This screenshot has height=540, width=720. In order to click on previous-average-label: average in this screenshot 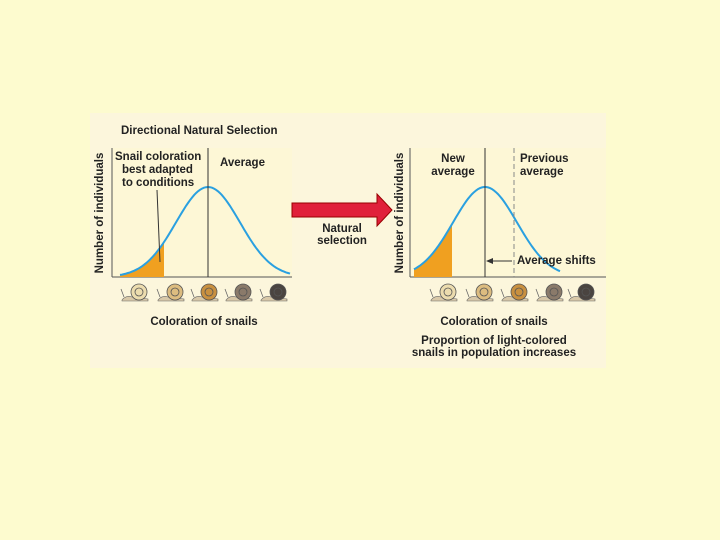, I will do `click(541, 172)`.